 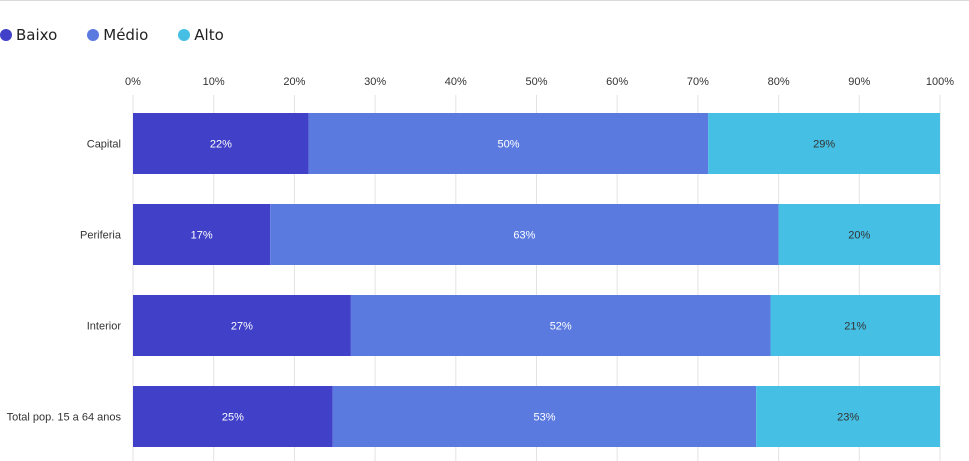 I want to click on data-label: 29%, so click(x=824, y=145).